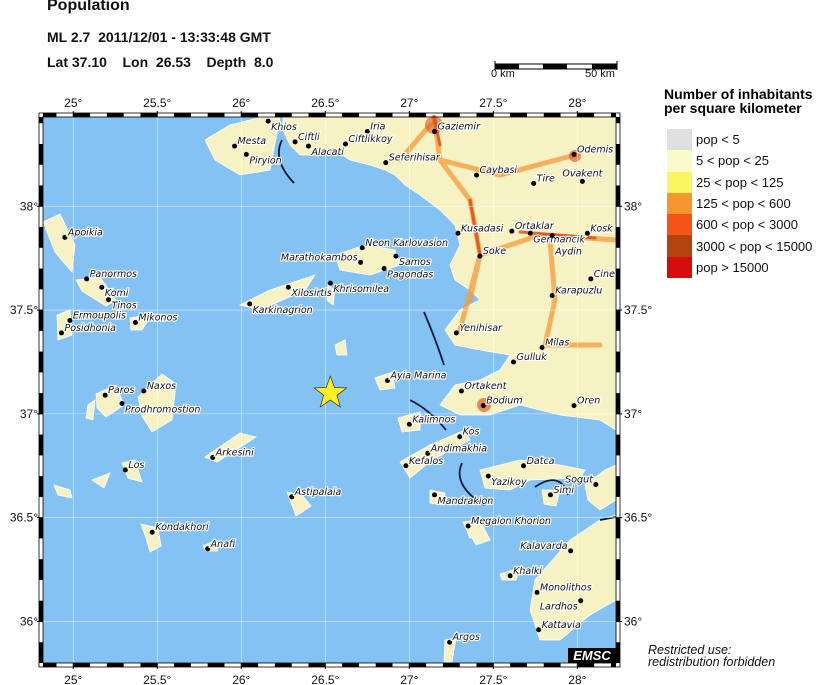  I want to click on town: Pagondas, so click(407, 274).